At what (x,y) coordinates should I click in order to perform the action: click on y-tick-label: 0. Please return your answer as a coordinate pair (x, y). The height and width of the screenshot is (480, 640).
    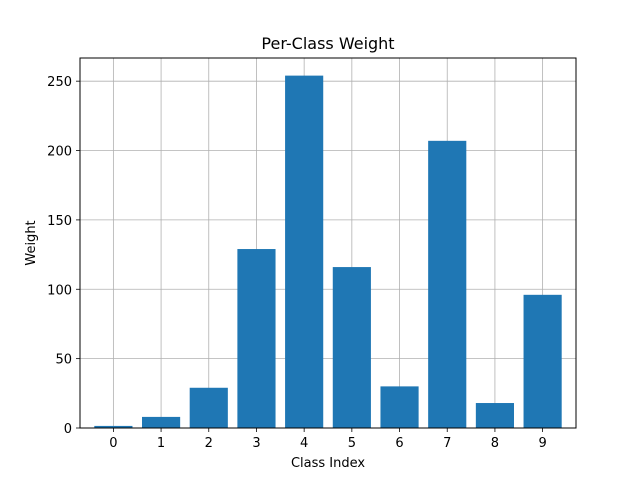
    Looking at the image, I should click on (68, 429).